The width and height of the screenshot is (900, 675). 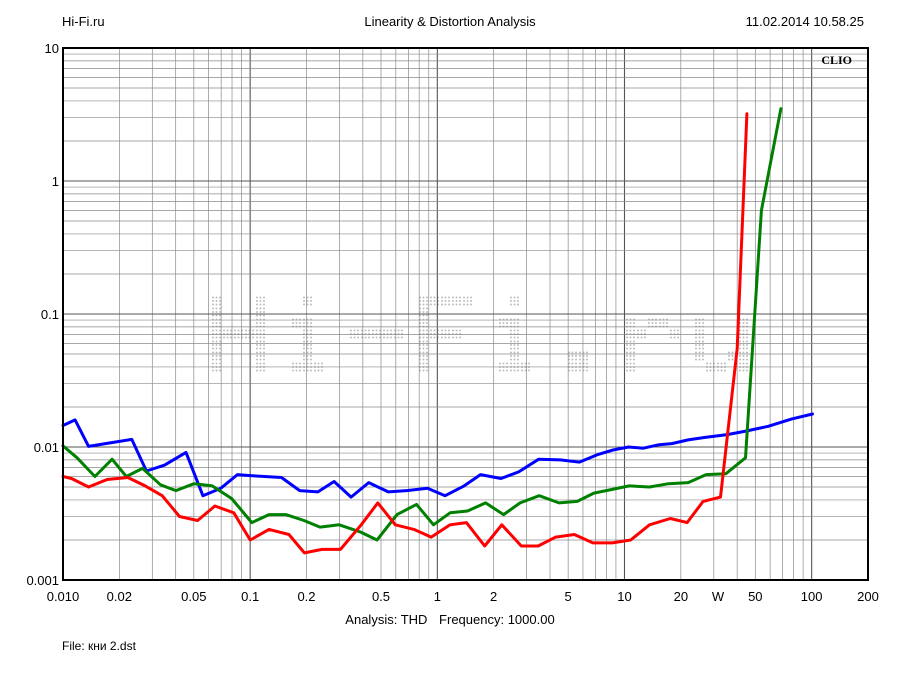 I want to click on analysis-frequency: Frequency: 1000.00, so click(x=497, y=619).